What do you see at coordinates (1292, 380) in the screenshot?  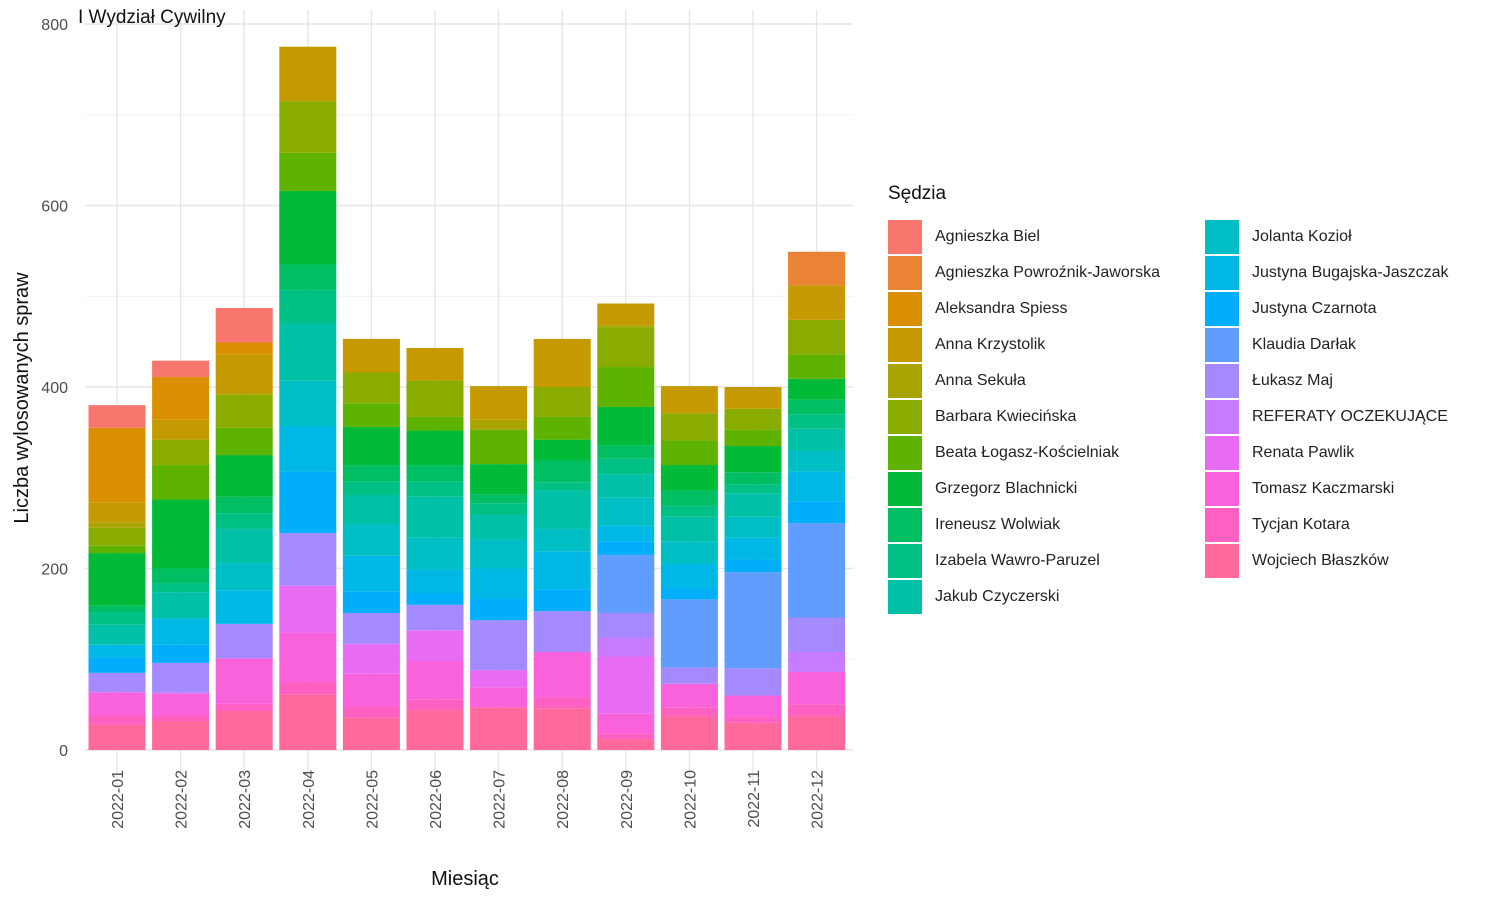 I see `legend-label: Łukasz Maj` at bounding box center [1292, 380].